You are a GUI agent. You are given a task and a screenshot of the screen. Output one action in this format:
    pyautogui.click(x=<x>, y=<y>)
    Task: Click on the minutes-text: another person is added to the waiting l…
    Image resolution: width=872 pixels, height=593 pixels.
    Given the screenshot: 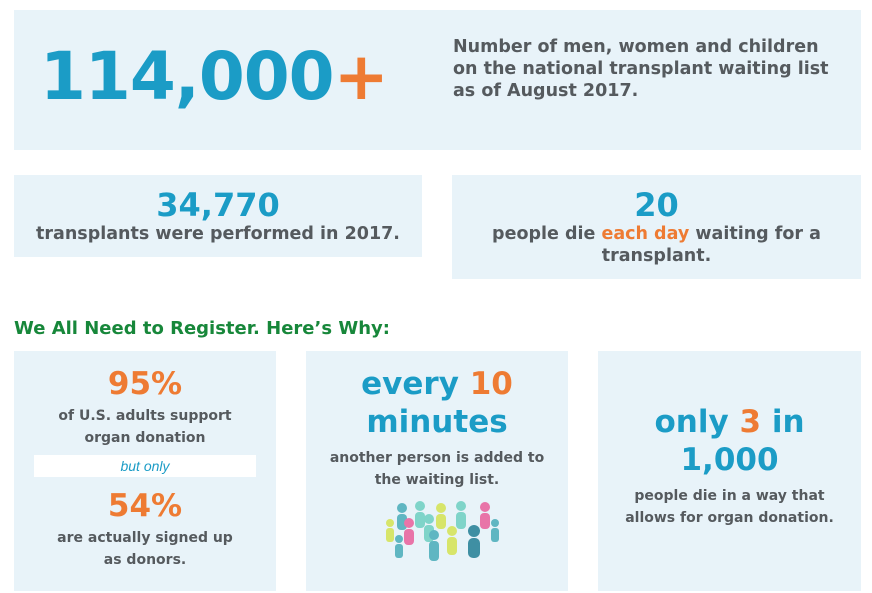 What is the action you would take?
    pyautogui.click(x=437, y=469)
    